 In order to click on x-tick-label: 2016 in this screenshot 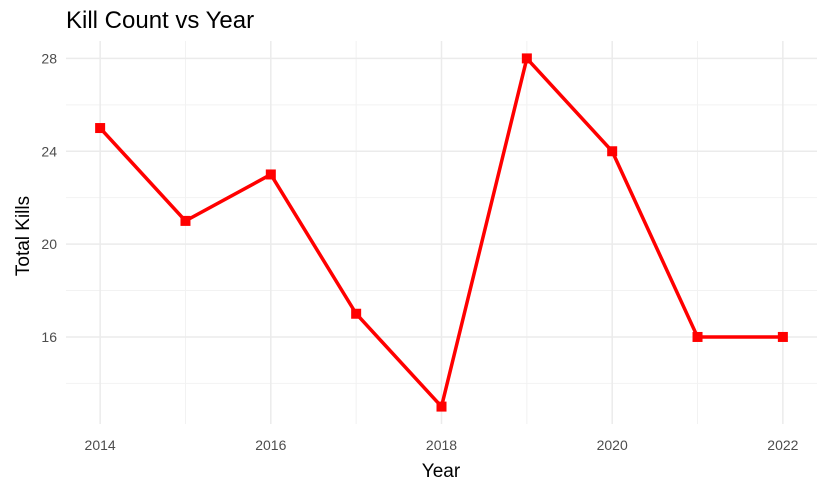, I will do `click(270, 445)`.